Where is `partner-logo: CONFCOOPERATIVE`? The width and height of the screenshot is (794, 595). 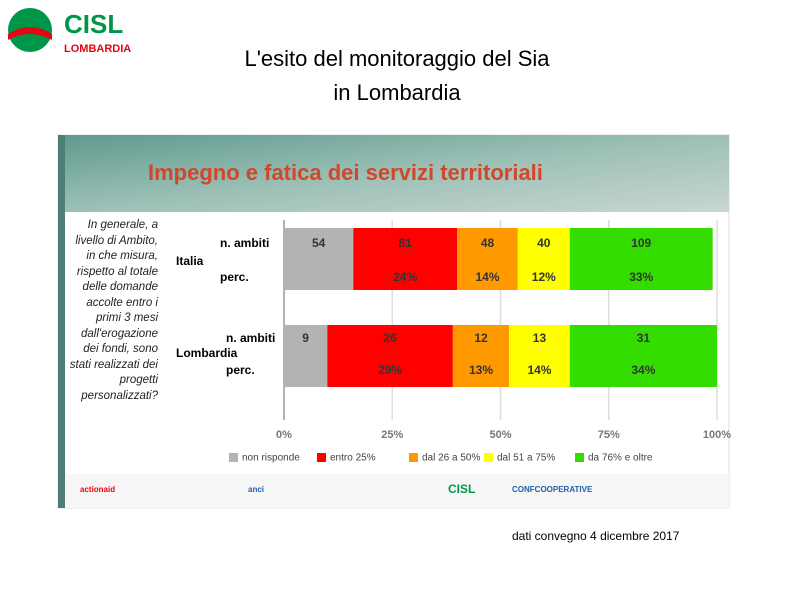
partner-logo: CONFCOOPERATIVE is located at coordinates (552, 489).